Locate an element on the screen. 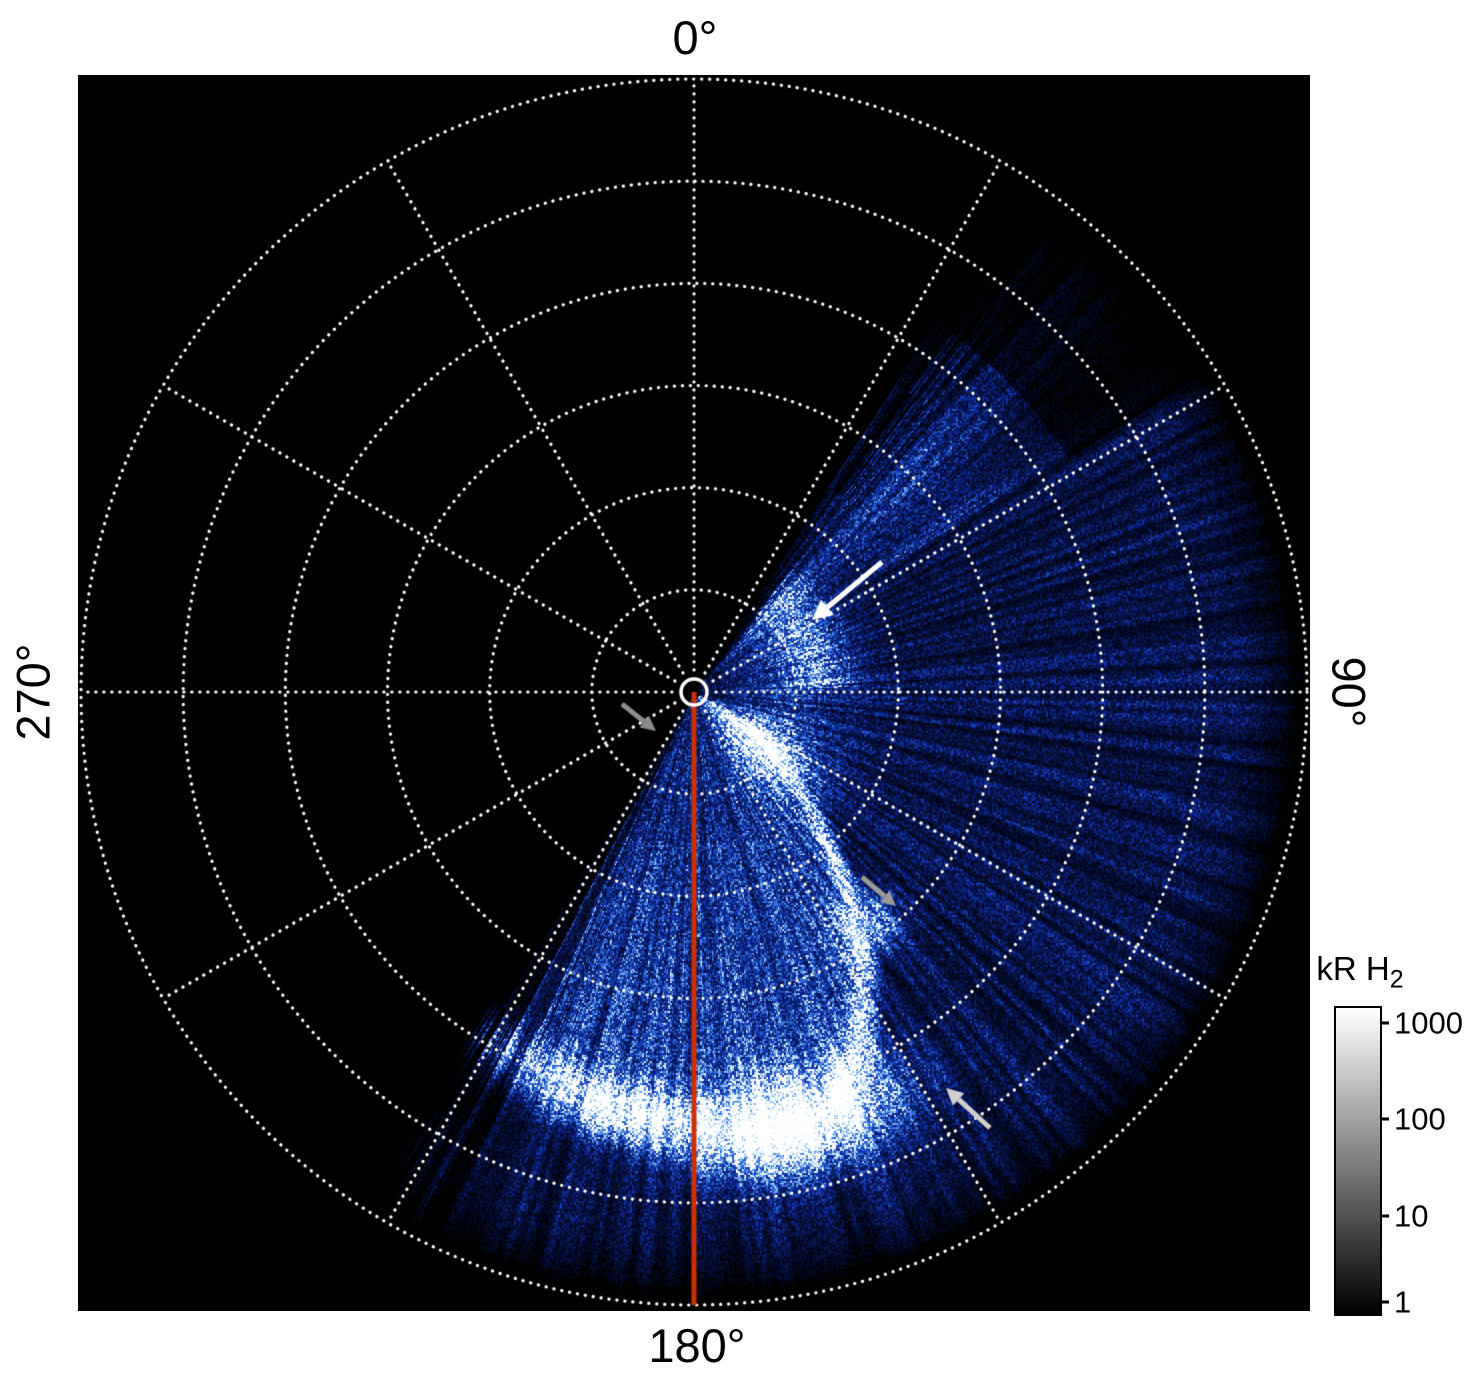 The height and width of the screenshot is (1386, 1481). colorbar-tick-label: 10 is located at coordinates (1411, 1216).